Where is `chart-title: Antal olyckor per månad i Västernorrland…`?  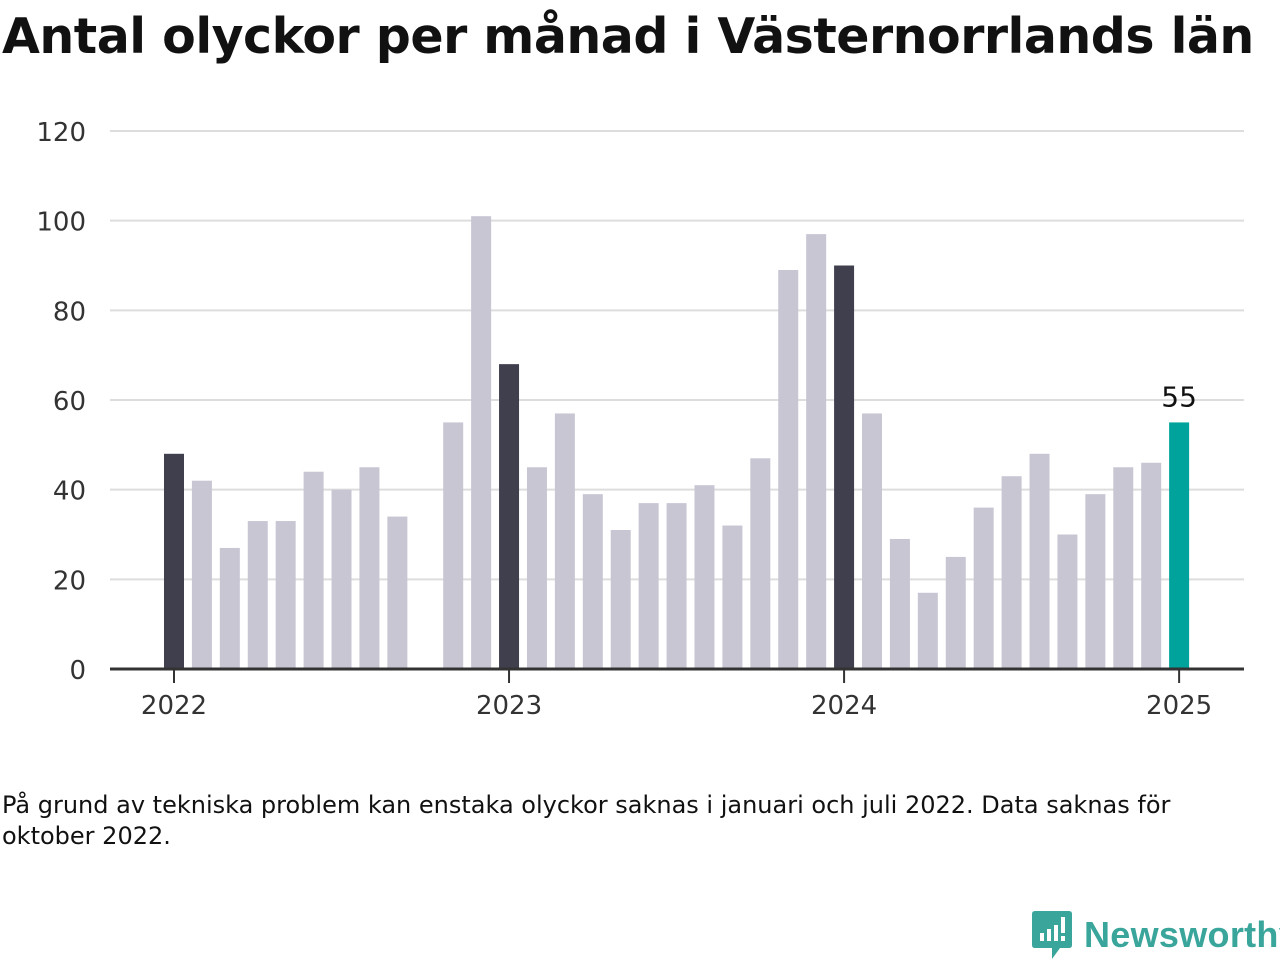
chart-title: Antal olyckor per månad i Västernorrland… is located at coordinates (628, 36).